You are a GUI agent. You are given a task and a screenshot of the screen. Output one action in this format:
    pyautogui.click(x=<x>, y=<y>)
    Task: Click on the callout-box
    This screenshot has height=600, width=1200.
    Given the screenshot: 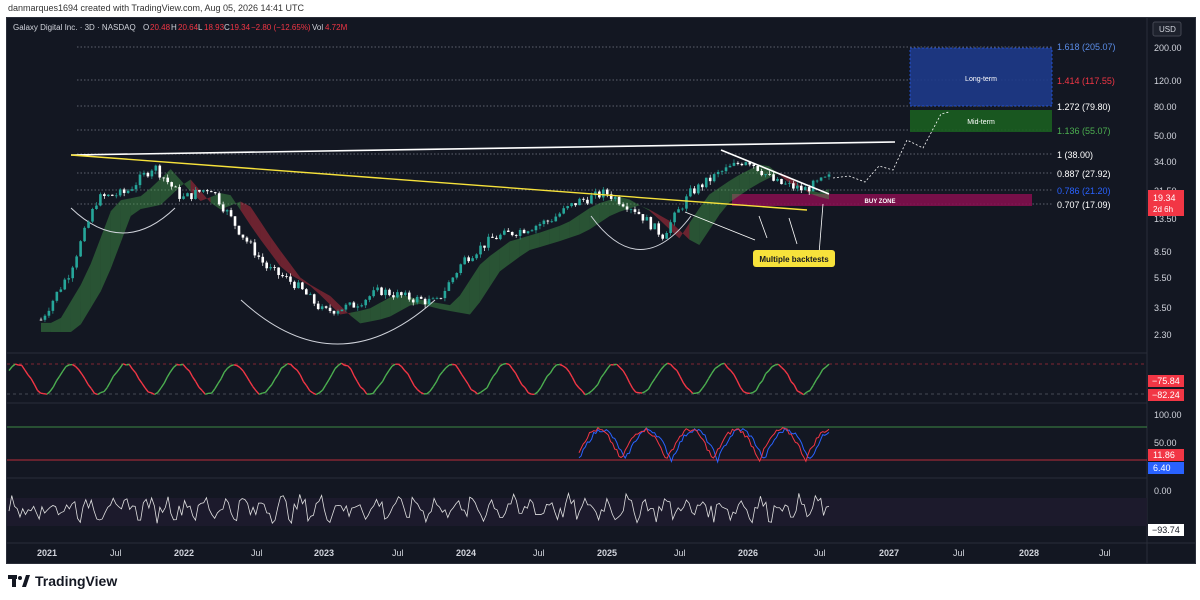 What is the action you would take?
    pyautogui.click(x=794, y=258)
    